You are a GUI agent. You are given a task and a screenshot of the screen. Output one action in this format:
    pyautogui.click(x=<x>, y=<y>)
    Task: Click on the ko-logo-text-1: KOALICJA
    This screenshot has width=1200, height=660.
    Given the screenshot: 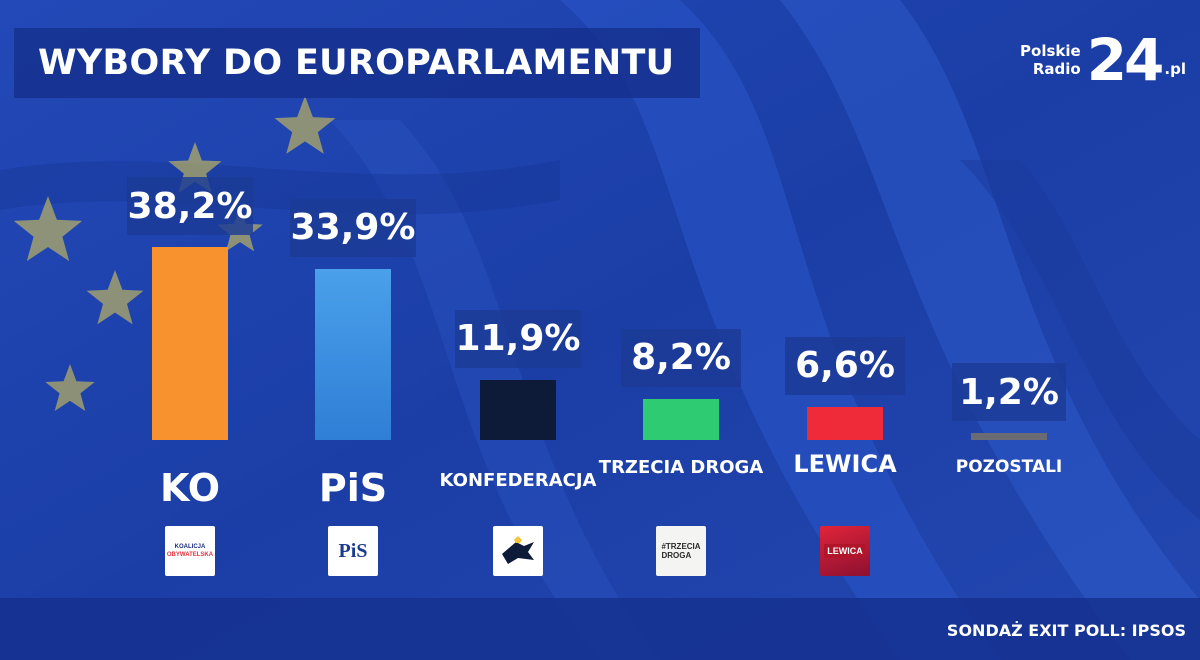 What is the action you would take?
    pyautogui.click(x=190, y=547)
    